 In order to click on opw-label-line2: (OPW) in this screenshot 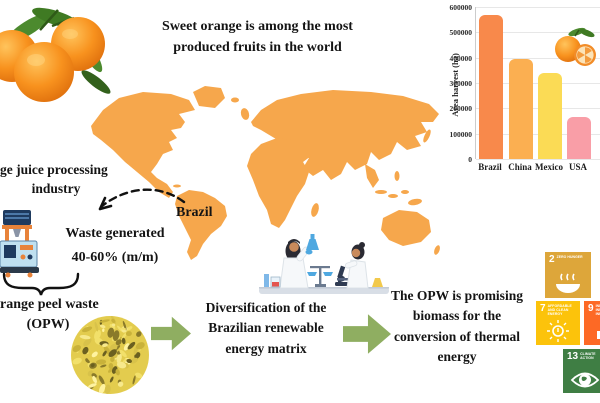, I will do `click(48, 324)`.